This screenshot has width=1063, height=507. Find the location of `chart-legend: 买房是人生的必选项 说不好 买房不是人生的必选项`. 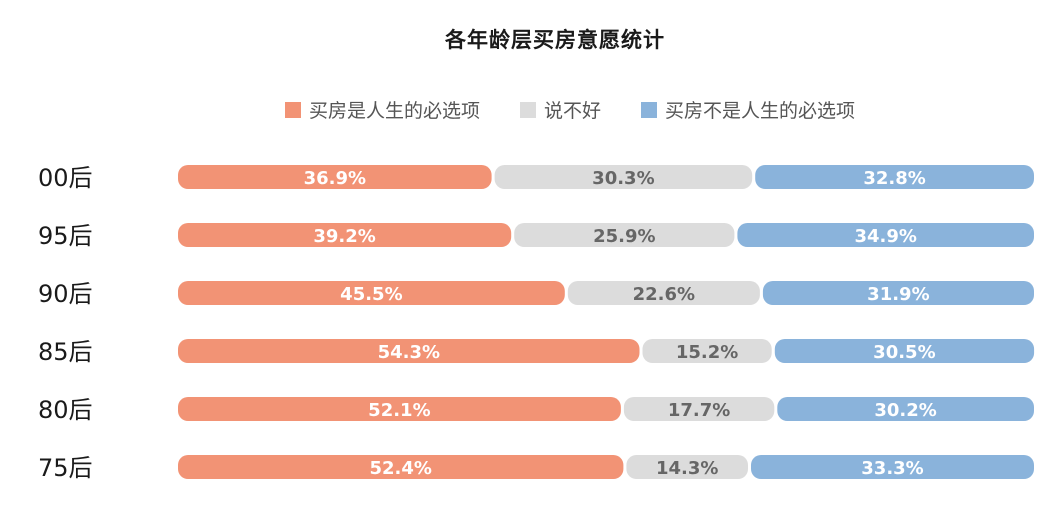

chart-legend: 买房是人生的必选项 说不好 买房不是人生的必选项 is located at coordinates (531, 109).